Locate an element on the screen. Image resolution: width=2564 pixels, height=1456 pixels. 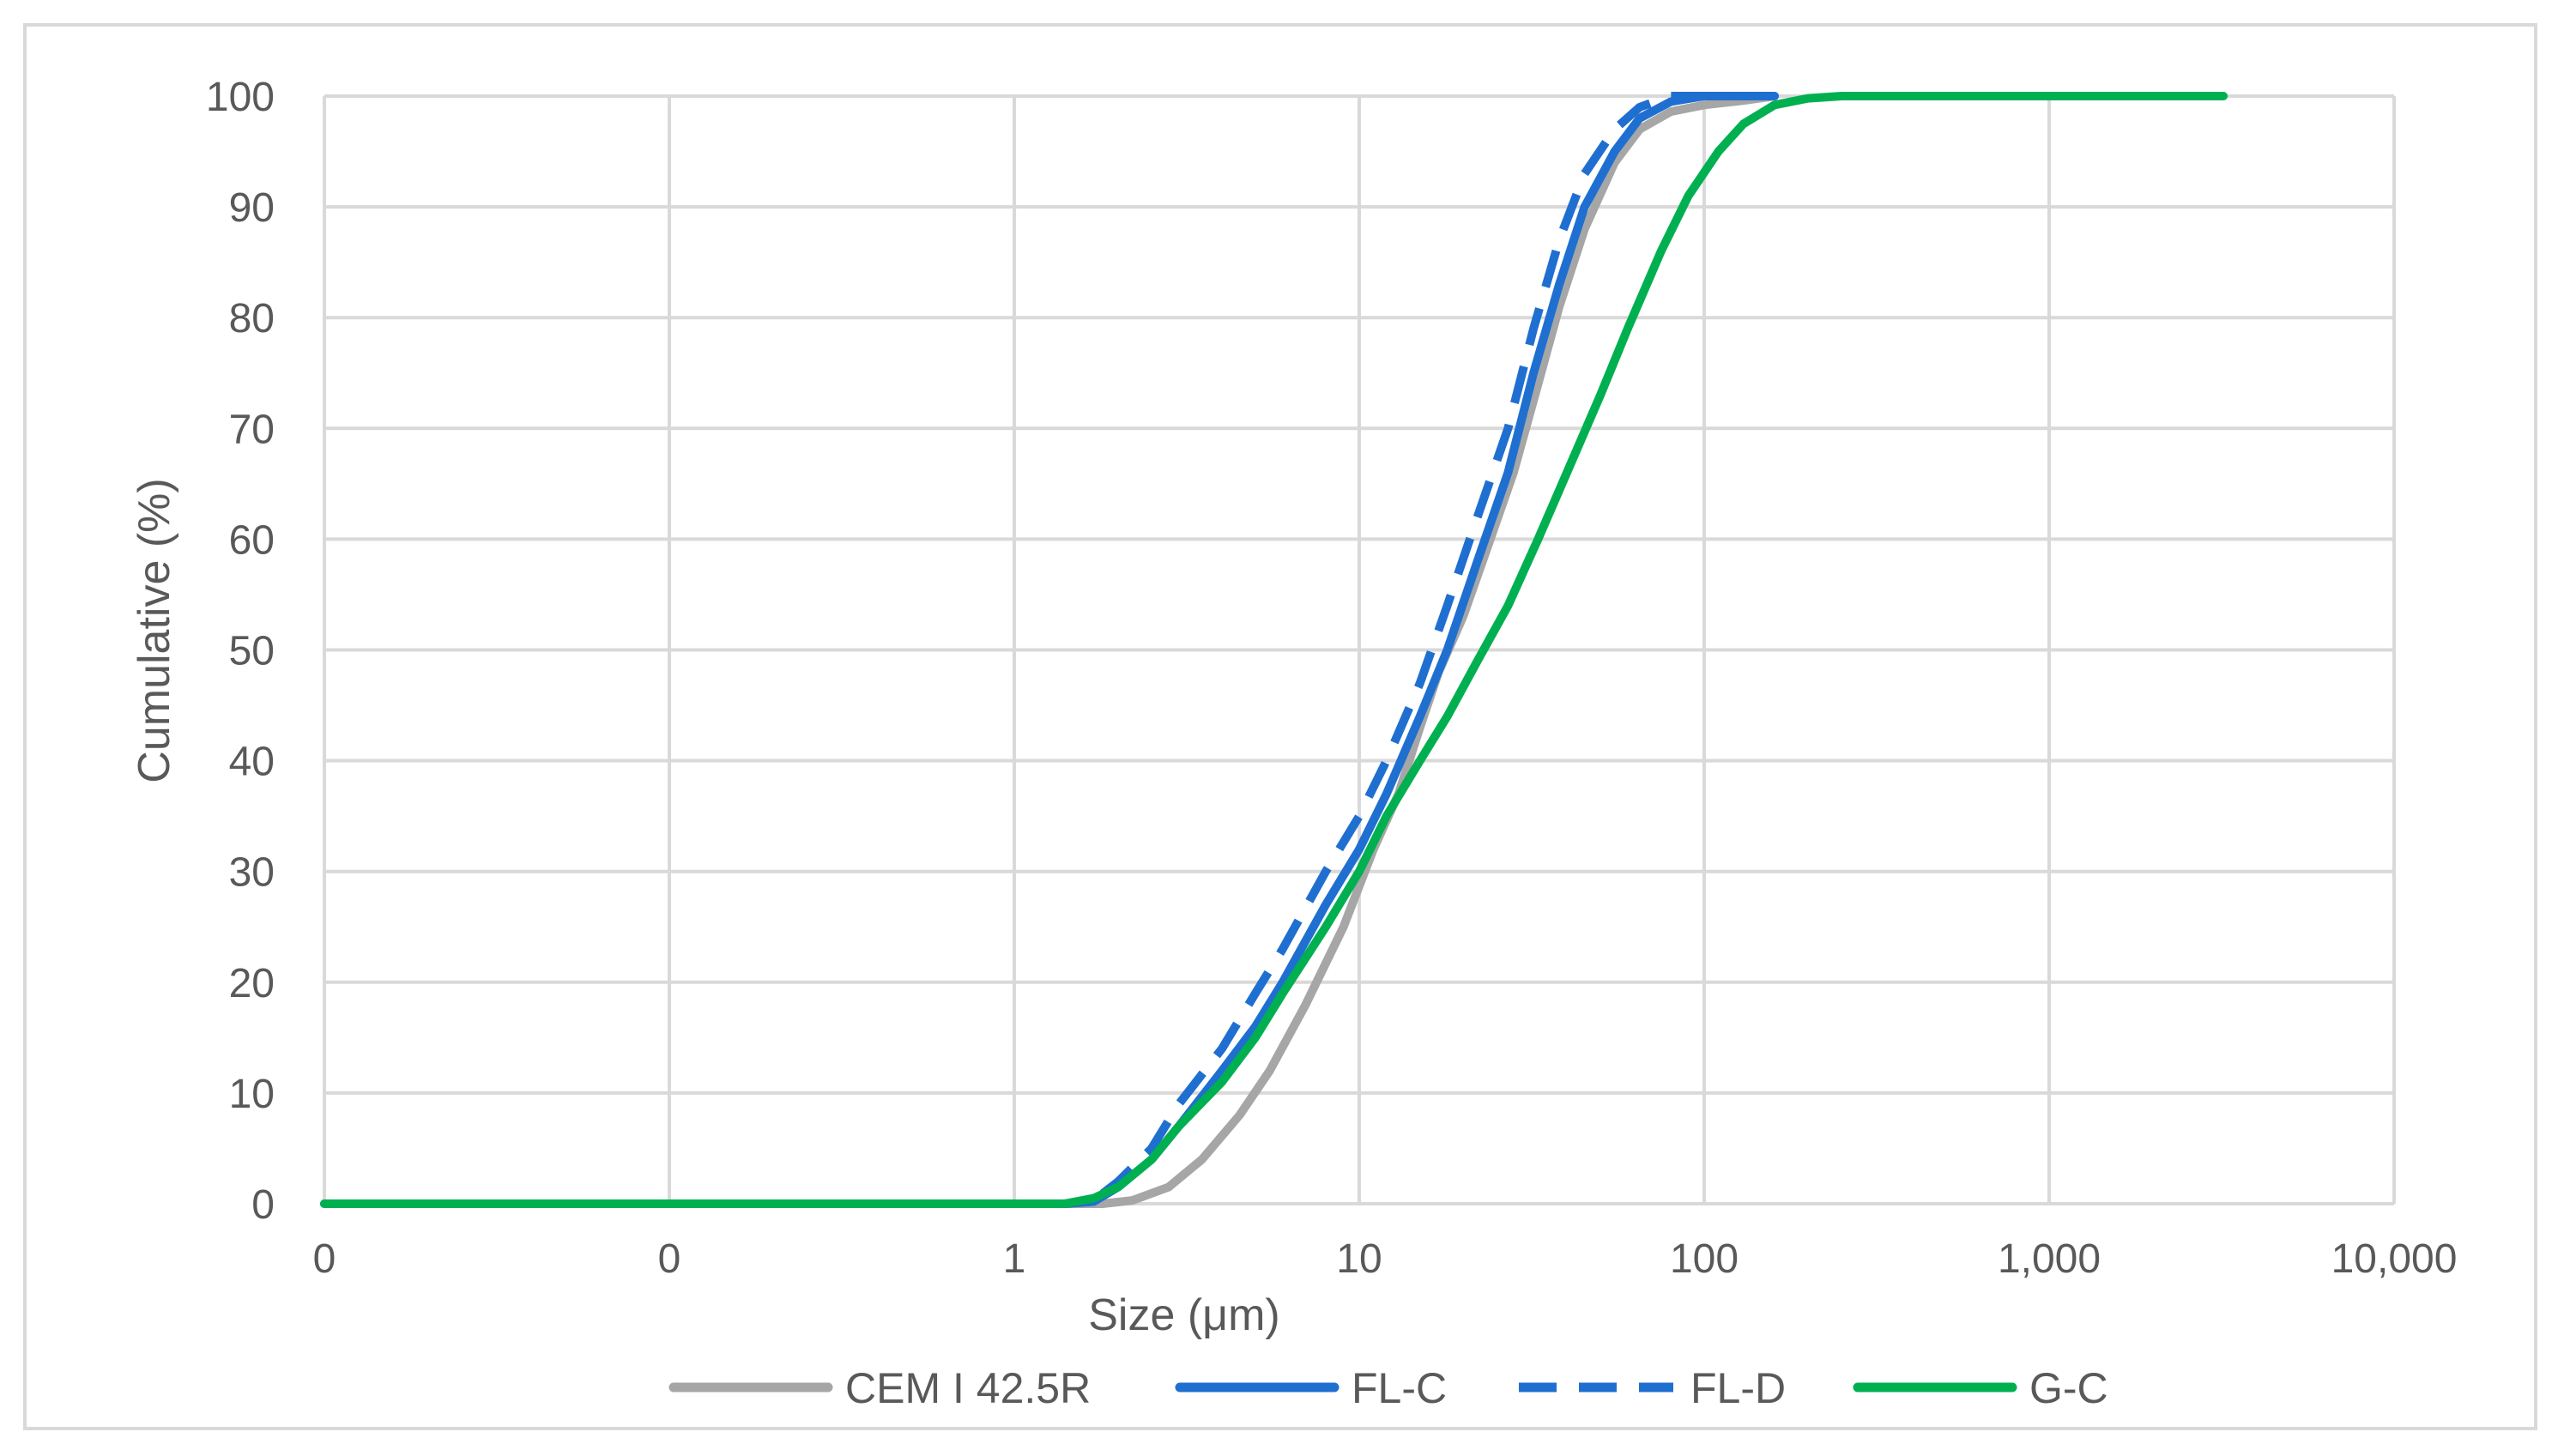
legend-label: FL-C is located at coordinates (1400, 1388).